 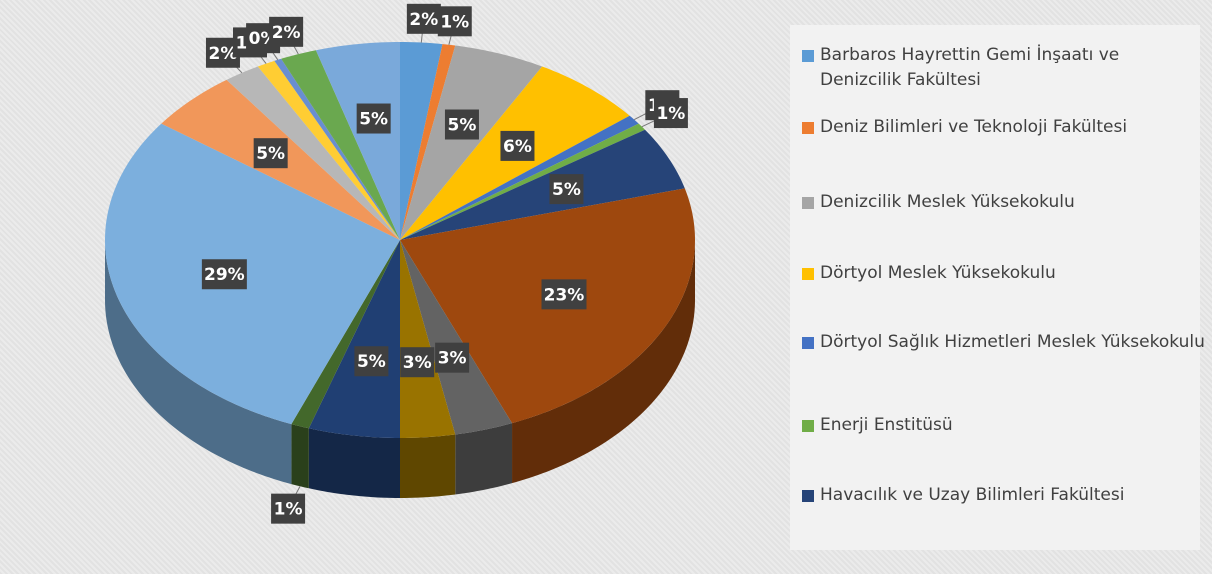 What do you see at coordinates (974, 127) in the screenshot?
I see `legend-label: Deniz Bilimleri ve Teknoloji Fakültesi` at bounding box center [974, 127].